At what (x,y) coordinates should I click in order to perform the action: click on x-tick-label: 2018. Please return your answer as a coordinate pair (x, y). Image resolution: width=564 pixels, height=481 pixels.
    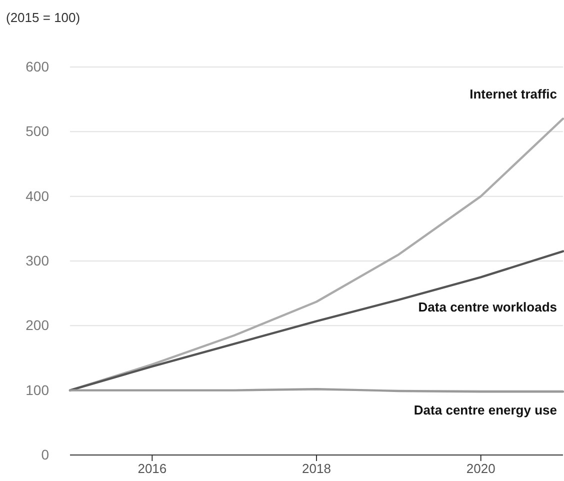
    Looking at the image, I should click on (316, 468).